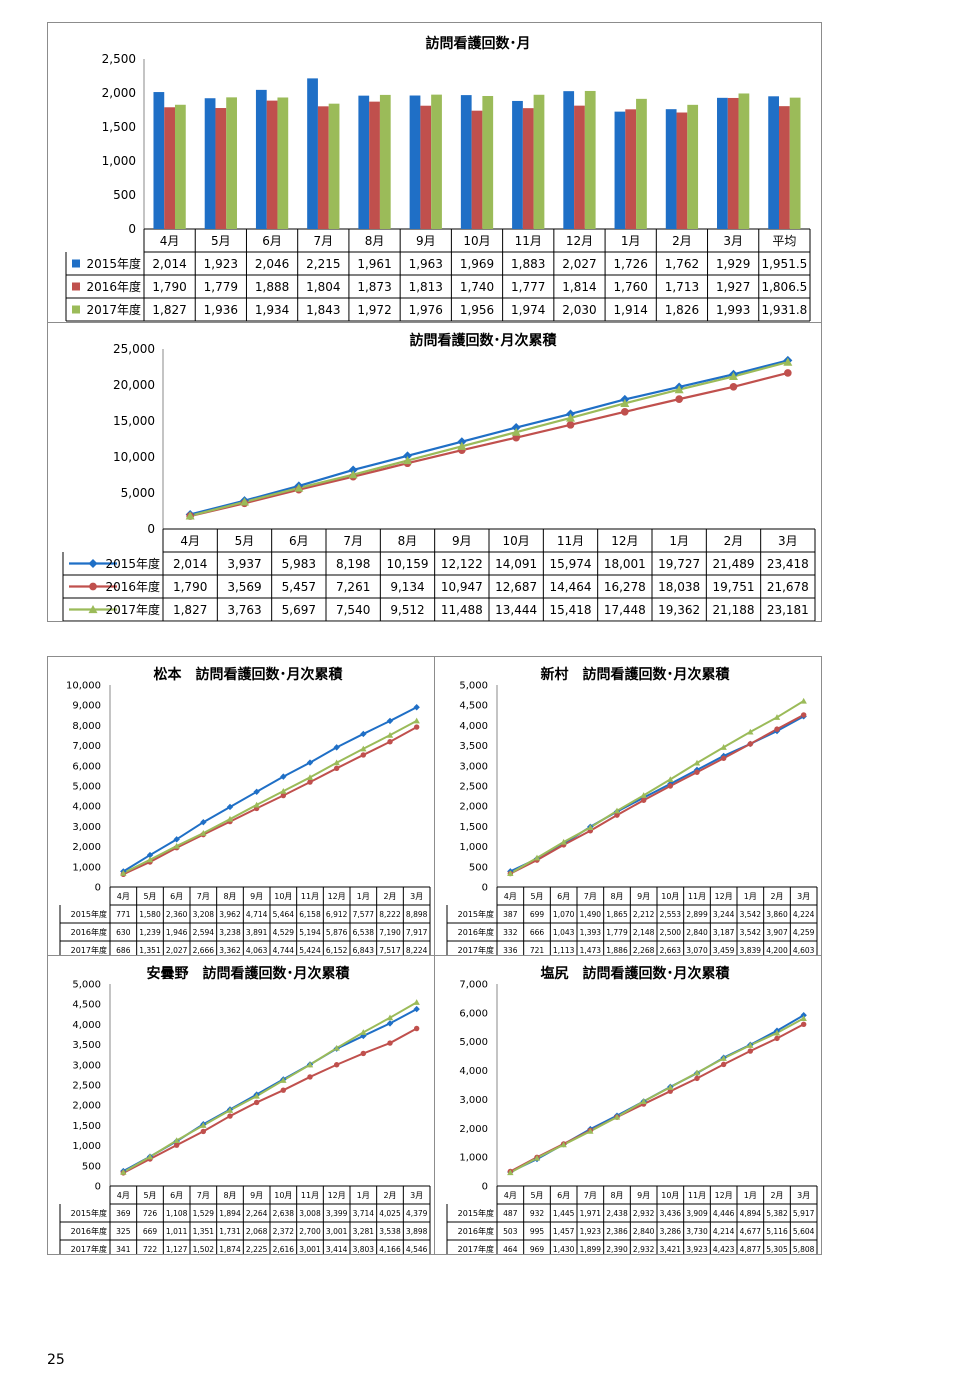 The height and width of the screenshot is (1386, 980). I want to click on shiojiri-data-label: 503, so click(510, 1231).